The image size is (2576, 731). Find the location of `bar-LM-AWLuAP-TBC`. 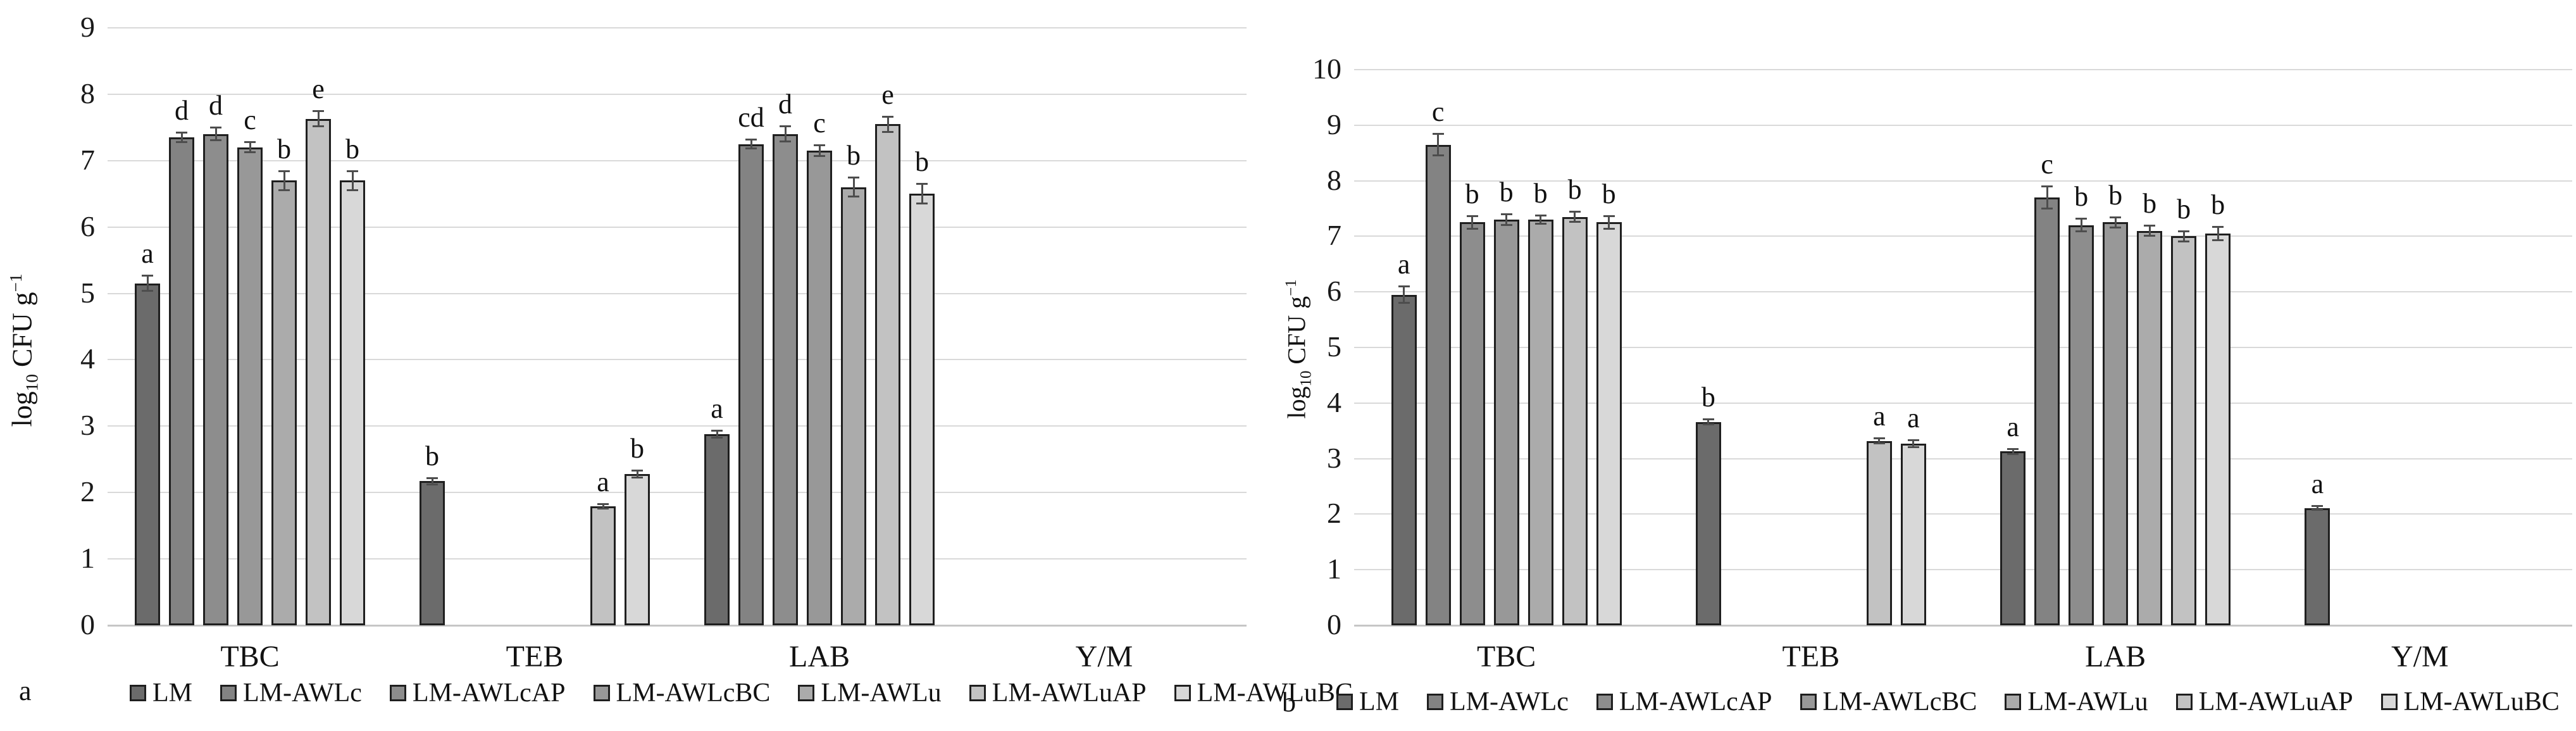

bar-LM-AWLuAP-TBC is located at coordinates (1575, 420).